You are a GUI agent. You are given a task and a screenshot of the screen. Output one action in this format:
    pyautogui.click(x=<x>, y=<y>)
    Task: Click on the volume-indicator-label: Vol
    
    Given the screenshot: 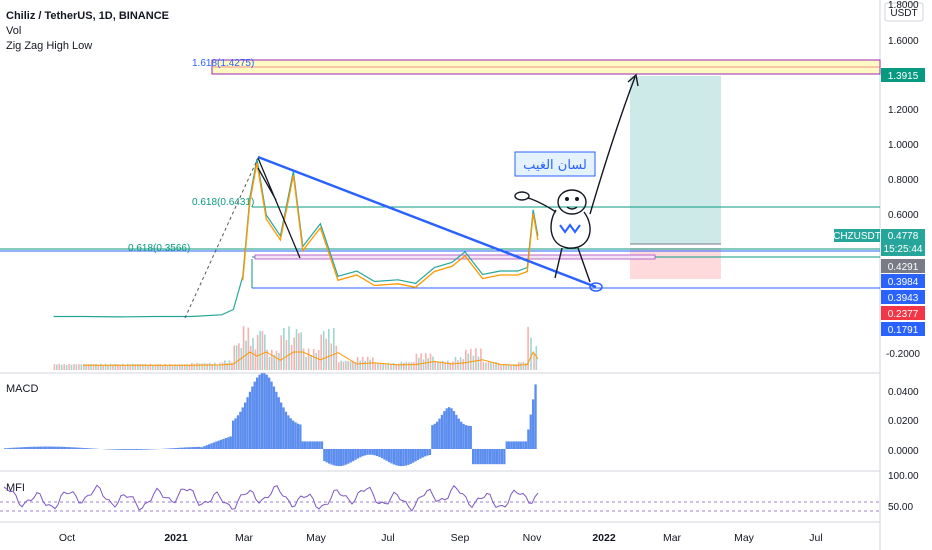 What is the action you would take?
    pyautogui.click(x=14, y=31)
    